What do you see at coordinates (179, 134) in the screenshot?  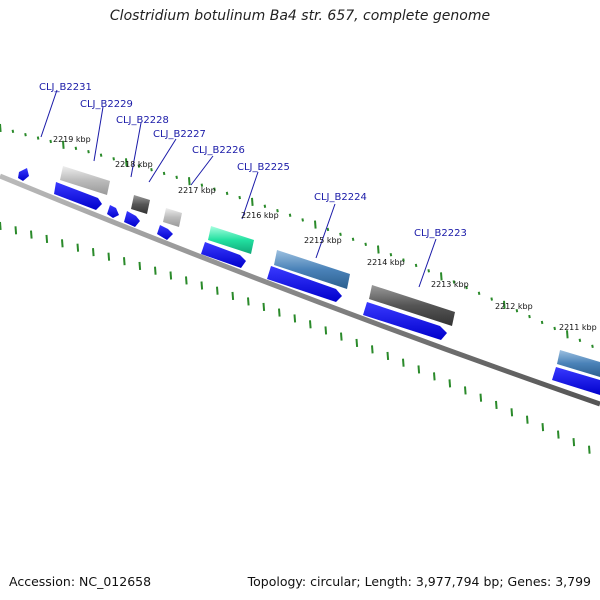 I see `gene-label: CLJ_B2227` at bounding box center [179, 134].